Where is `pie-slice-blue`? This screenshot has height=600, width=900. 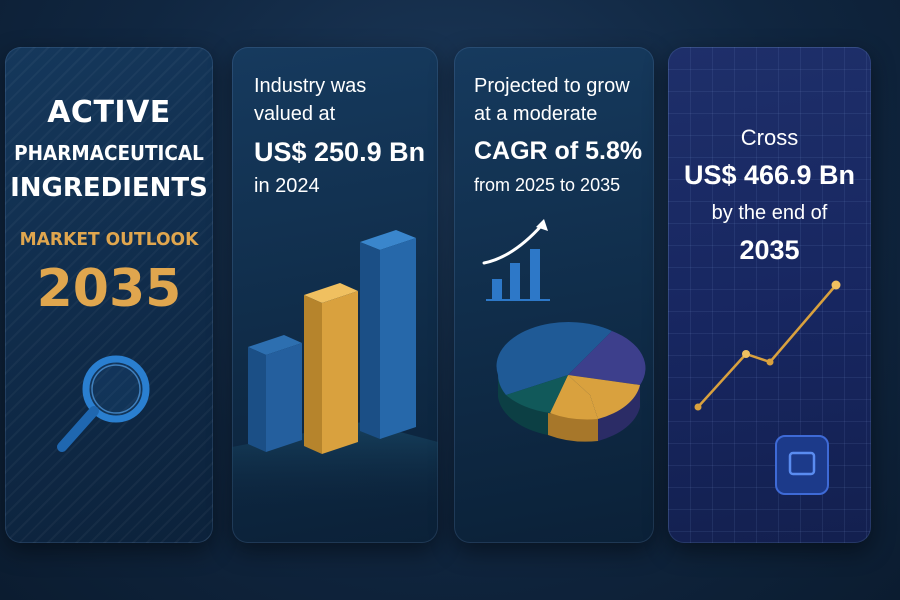 pie-slice-blue is located at coordinates (554, 348).